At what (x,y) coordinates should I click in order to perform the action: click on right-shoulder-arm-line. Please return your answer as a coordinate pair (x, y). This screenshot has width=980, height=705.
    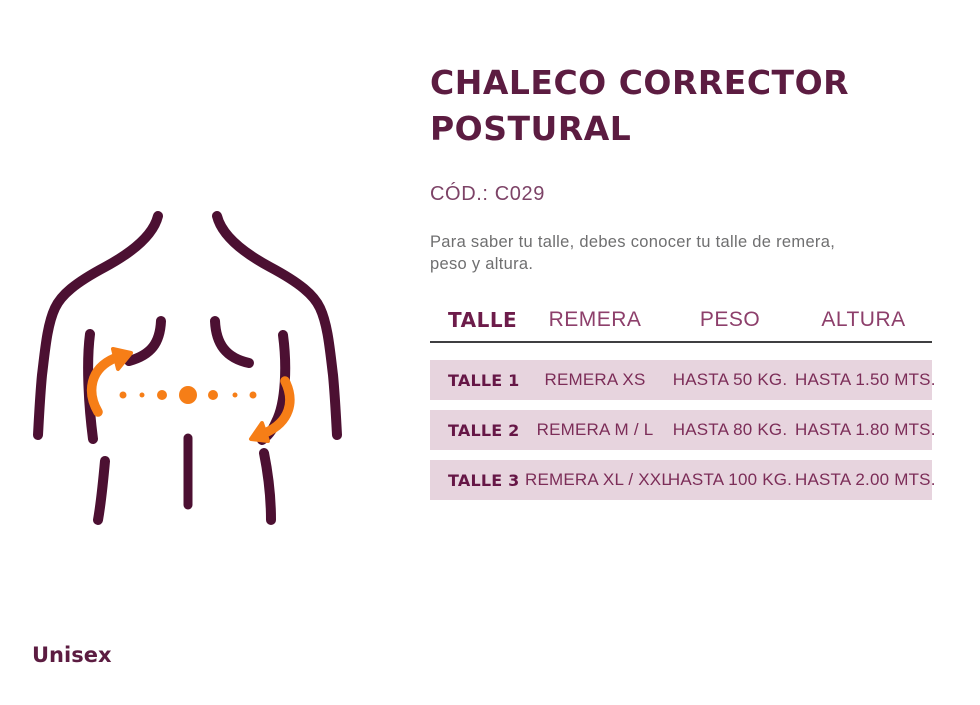
    Looking at the image, I should click on (277, 325).